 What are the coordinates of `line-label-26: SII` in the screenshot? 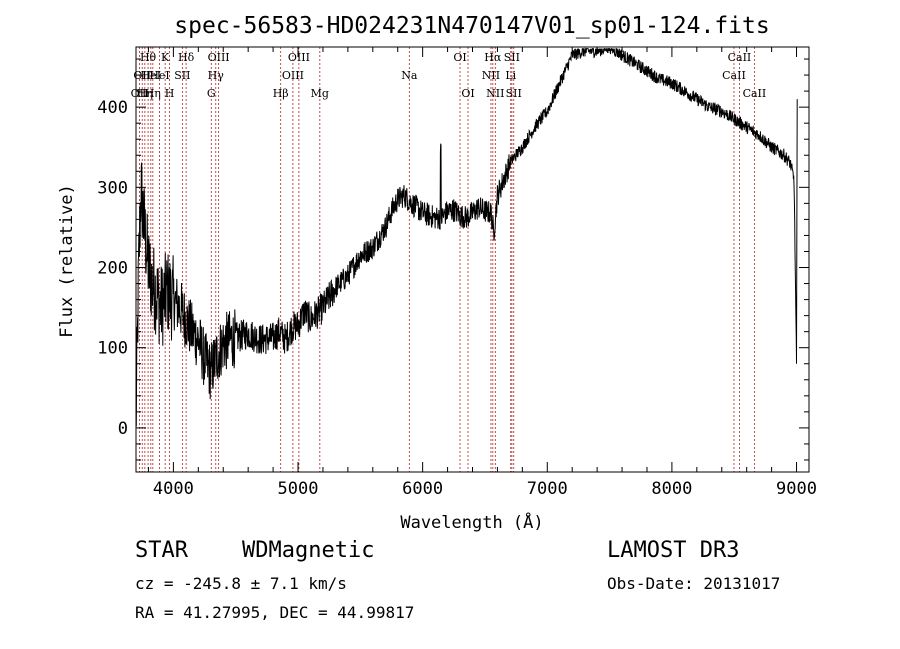 It's located at (514, 93).